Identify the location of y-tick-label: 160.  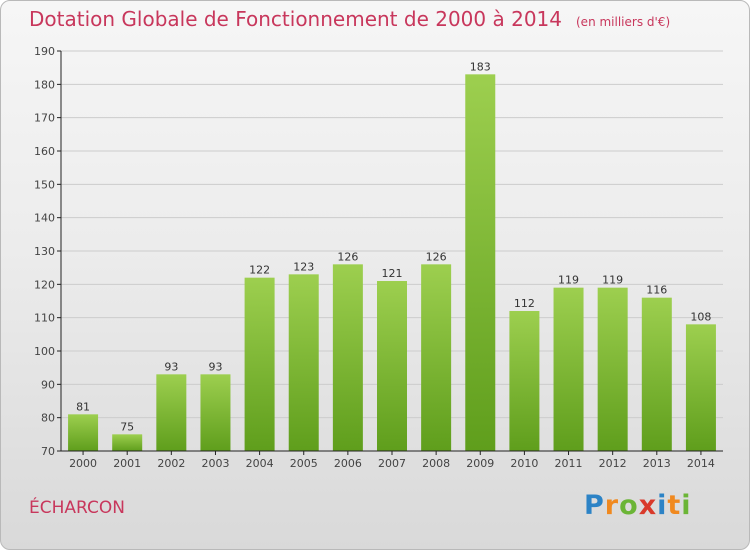
(44, 151).